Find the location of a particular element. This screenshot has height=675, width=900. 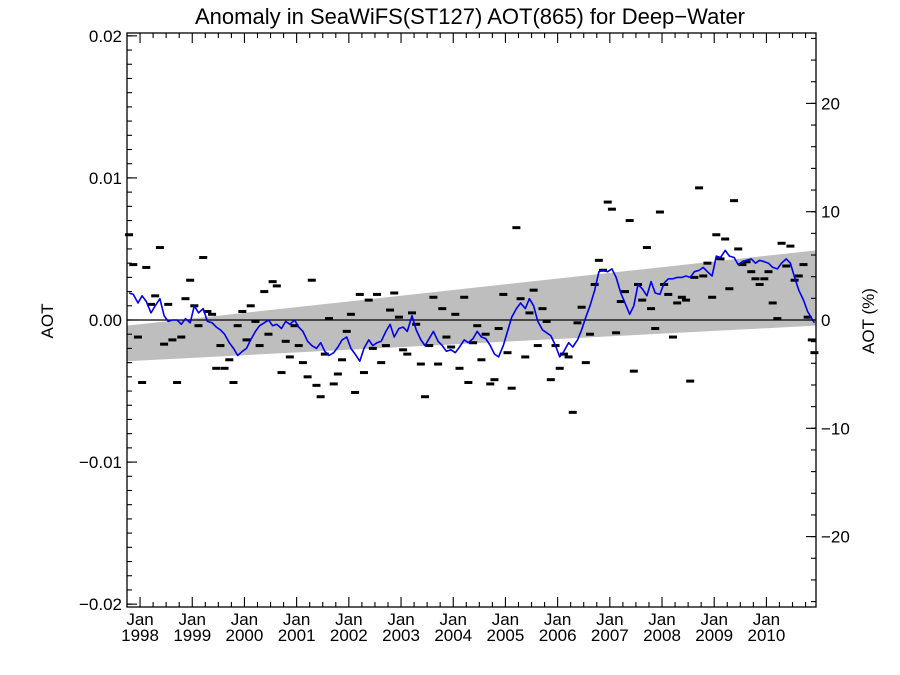

x-tick-label-year: 2000 is located at coordinates (245, 635).